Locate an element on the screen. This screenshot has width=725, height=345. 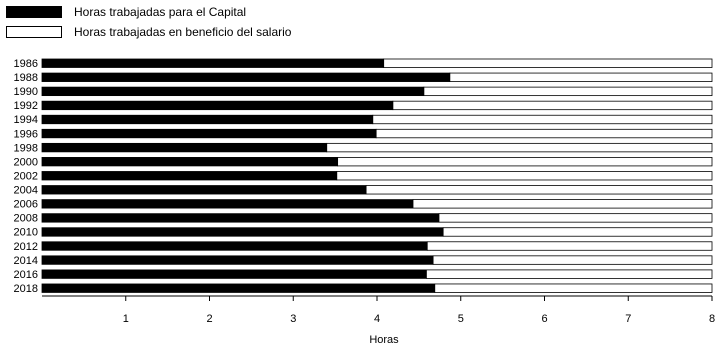
x-tick-label: 6 is located at coordinates (544, 319).